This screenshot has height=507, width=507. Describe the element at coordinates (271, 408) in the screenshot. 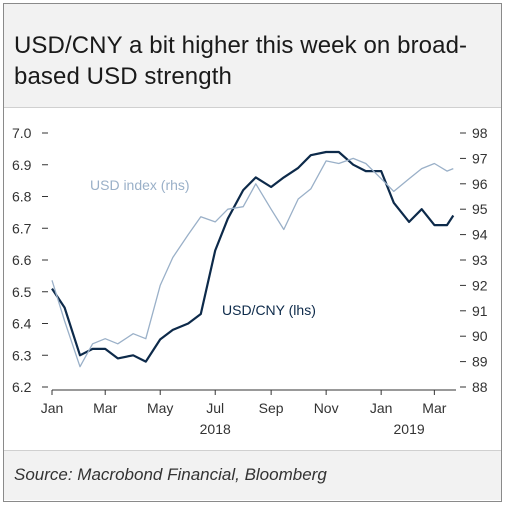

I see `x-tick-label: Sep` at that location.